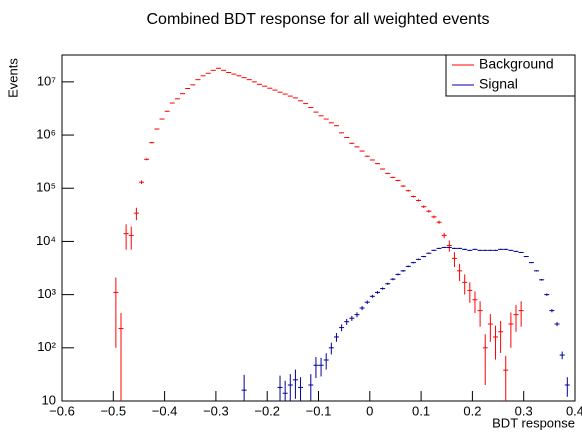  I want to click on legend-label: Background, so click(516, 64).